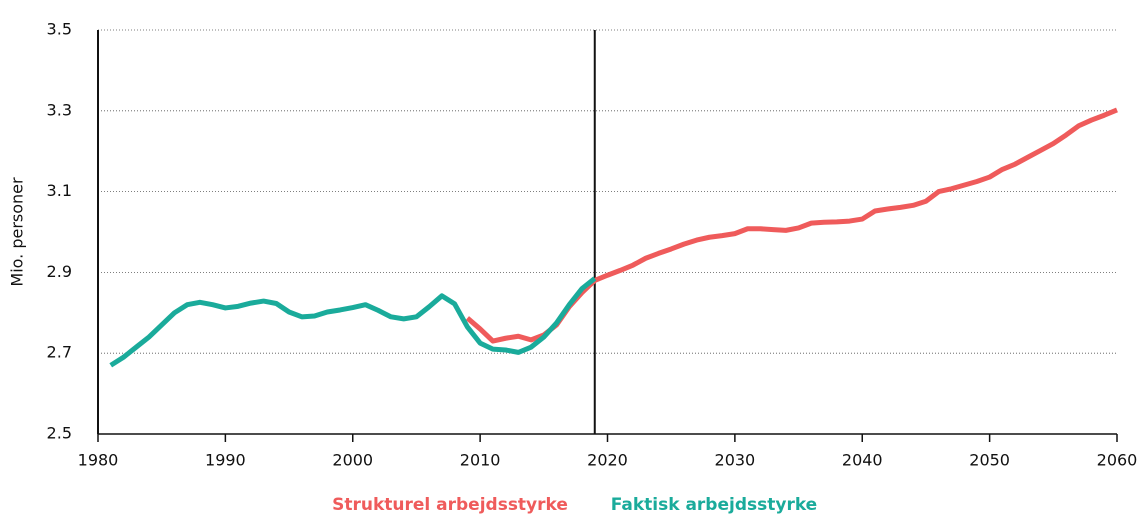  I want to click on x-tick-label: 2040, so click(862, 460).